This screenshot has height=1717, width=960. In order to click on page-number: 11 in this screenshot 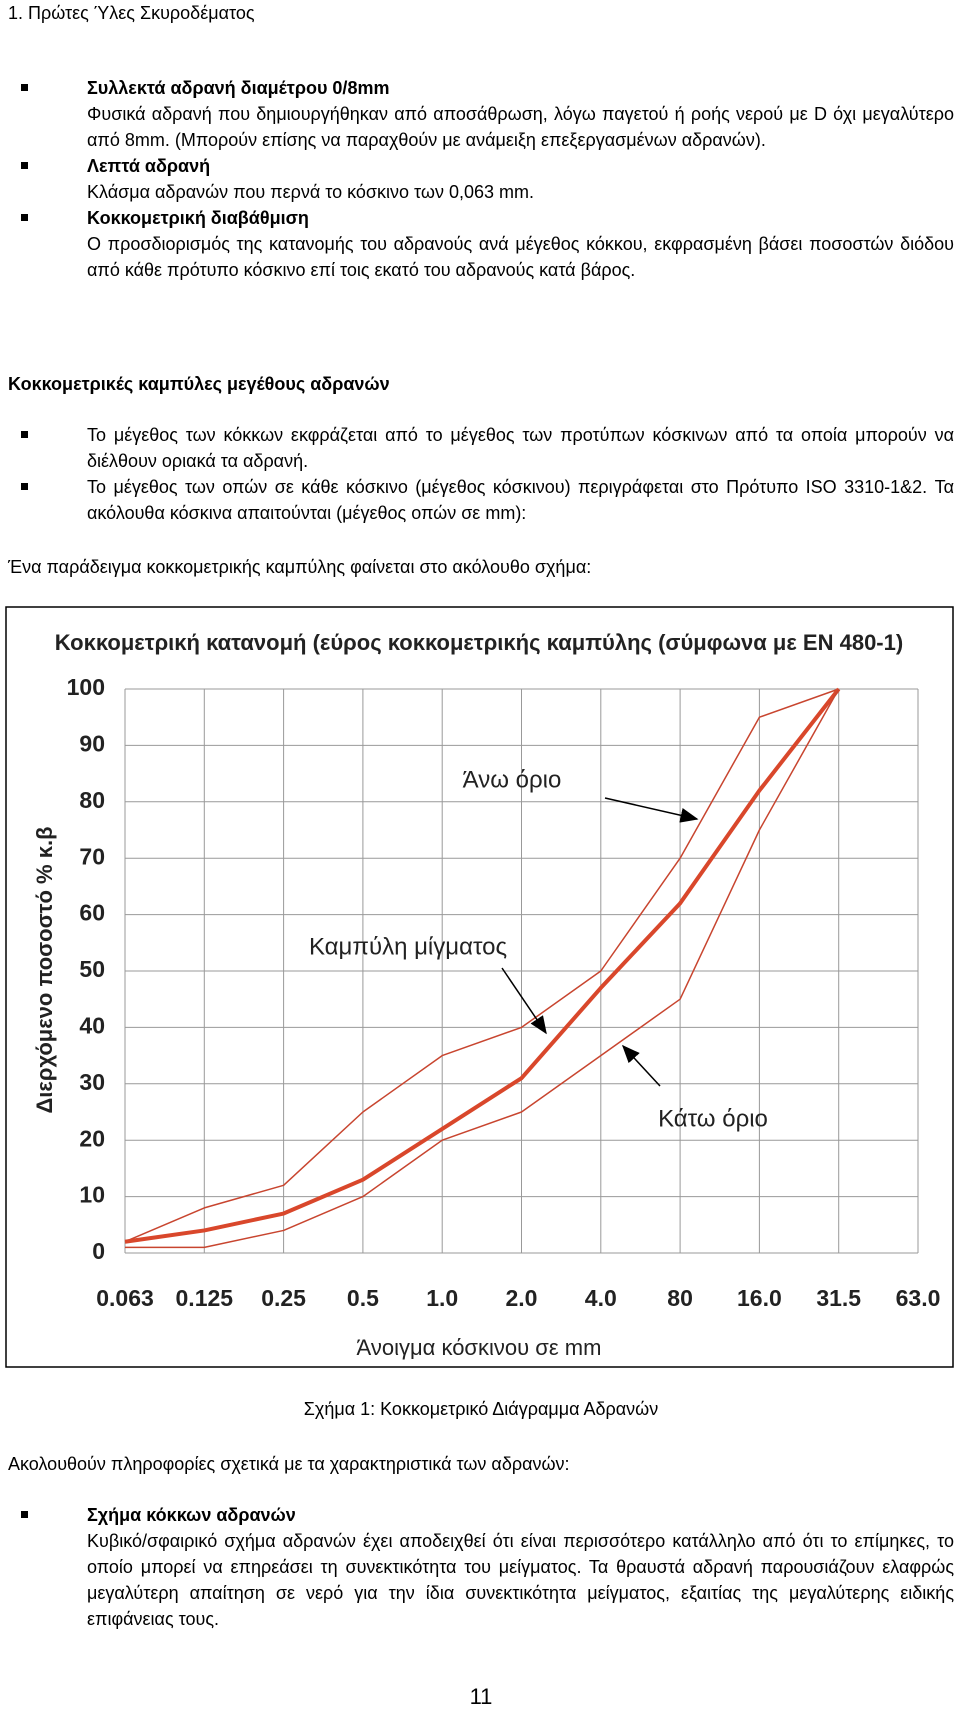, I will do `click(481, 1696)`.